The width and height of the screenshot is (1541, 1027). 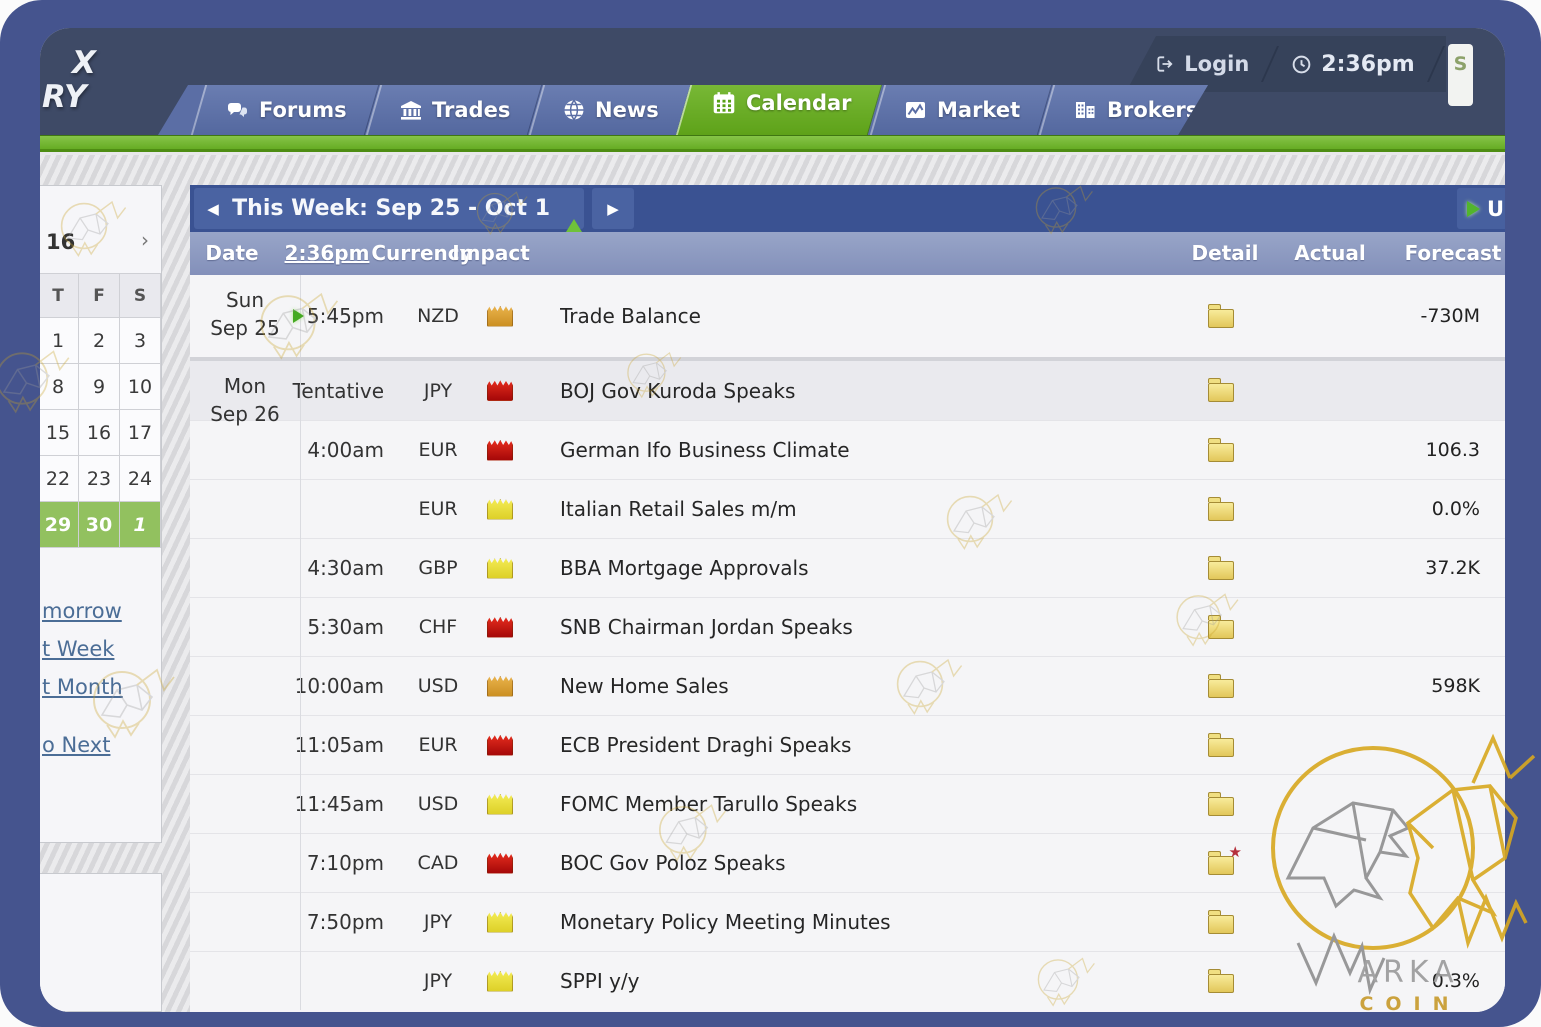 What do you see at coordinates (1153, 110) in the screenshot?
I see `tab-brokers-label: Brokers` at bounding box center [1153, 110].